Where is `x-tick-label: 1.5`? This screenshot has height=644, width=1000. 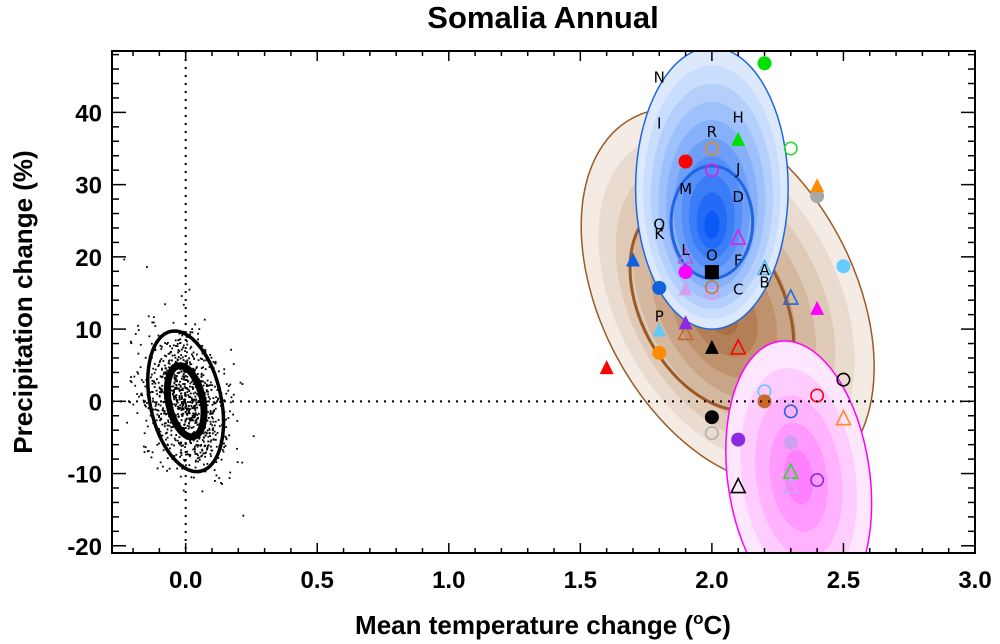
x-tick-label: 1.5 is located at coordinates (580, 580).